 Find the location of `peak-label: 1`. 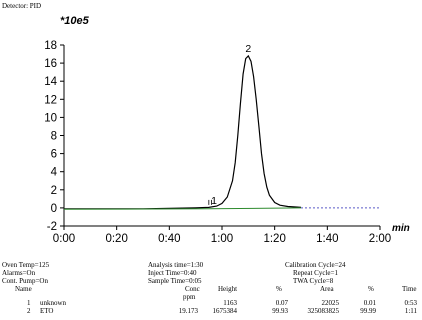

peak-label: 1 is located at coordinates (214, 201).